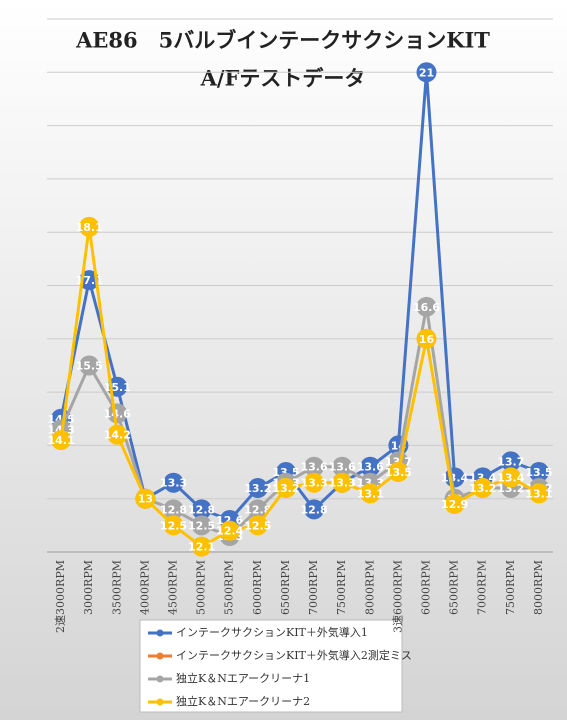  What do you see at coordinates (397, 596) in the screenshot?
I see `x-tick-label: 3速6000RPM` at bounding box center [397, 596].